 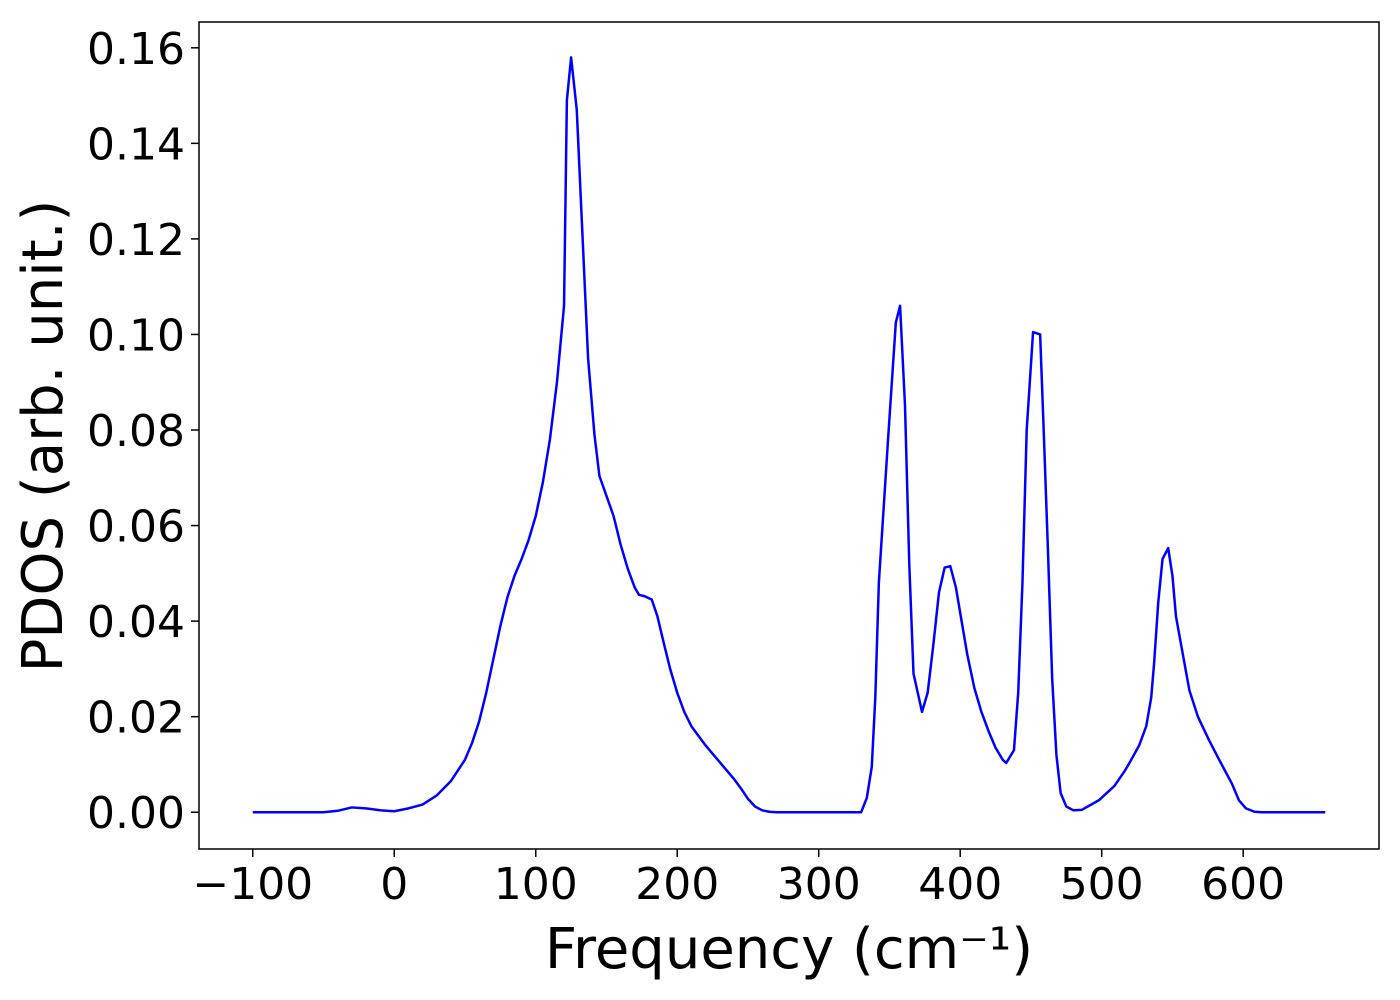 I want to click on x-tick-label: 100, so click(x=536, y=884).